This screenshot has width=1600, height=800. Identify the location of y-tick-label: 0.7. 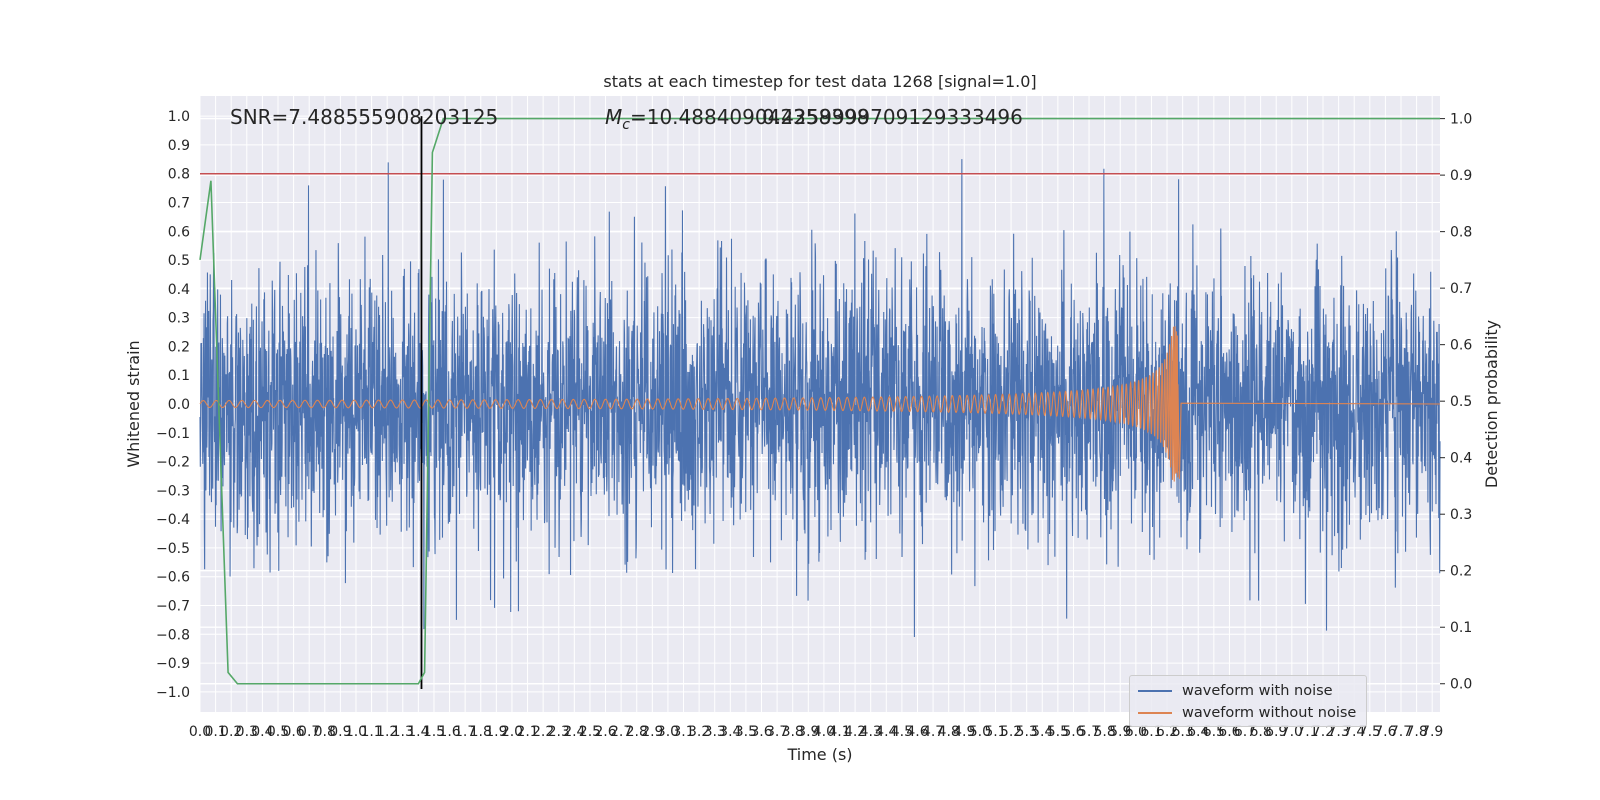
(179, 204).